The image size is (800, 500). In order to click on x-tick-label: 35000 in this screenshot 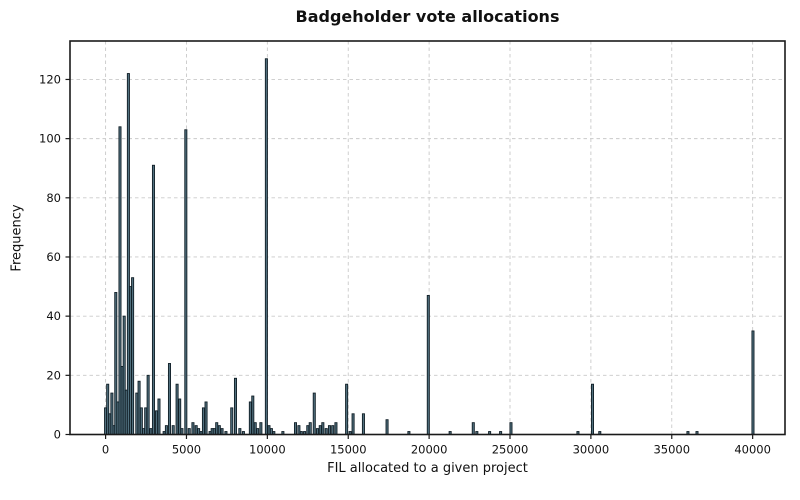, I will do `click(671, 450)`.